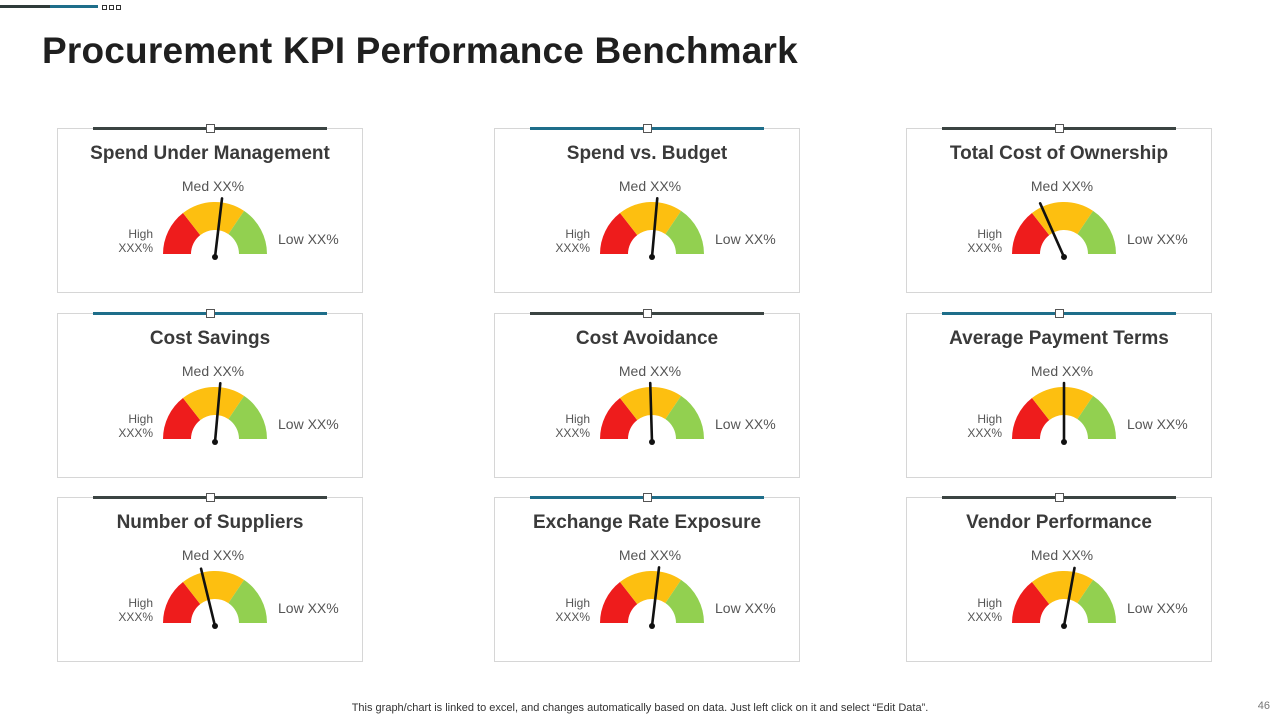 The height and width of the screenshot is (720, 1280). I want to click on kpi-title: Average Payment Terms, so click(1059, 338).